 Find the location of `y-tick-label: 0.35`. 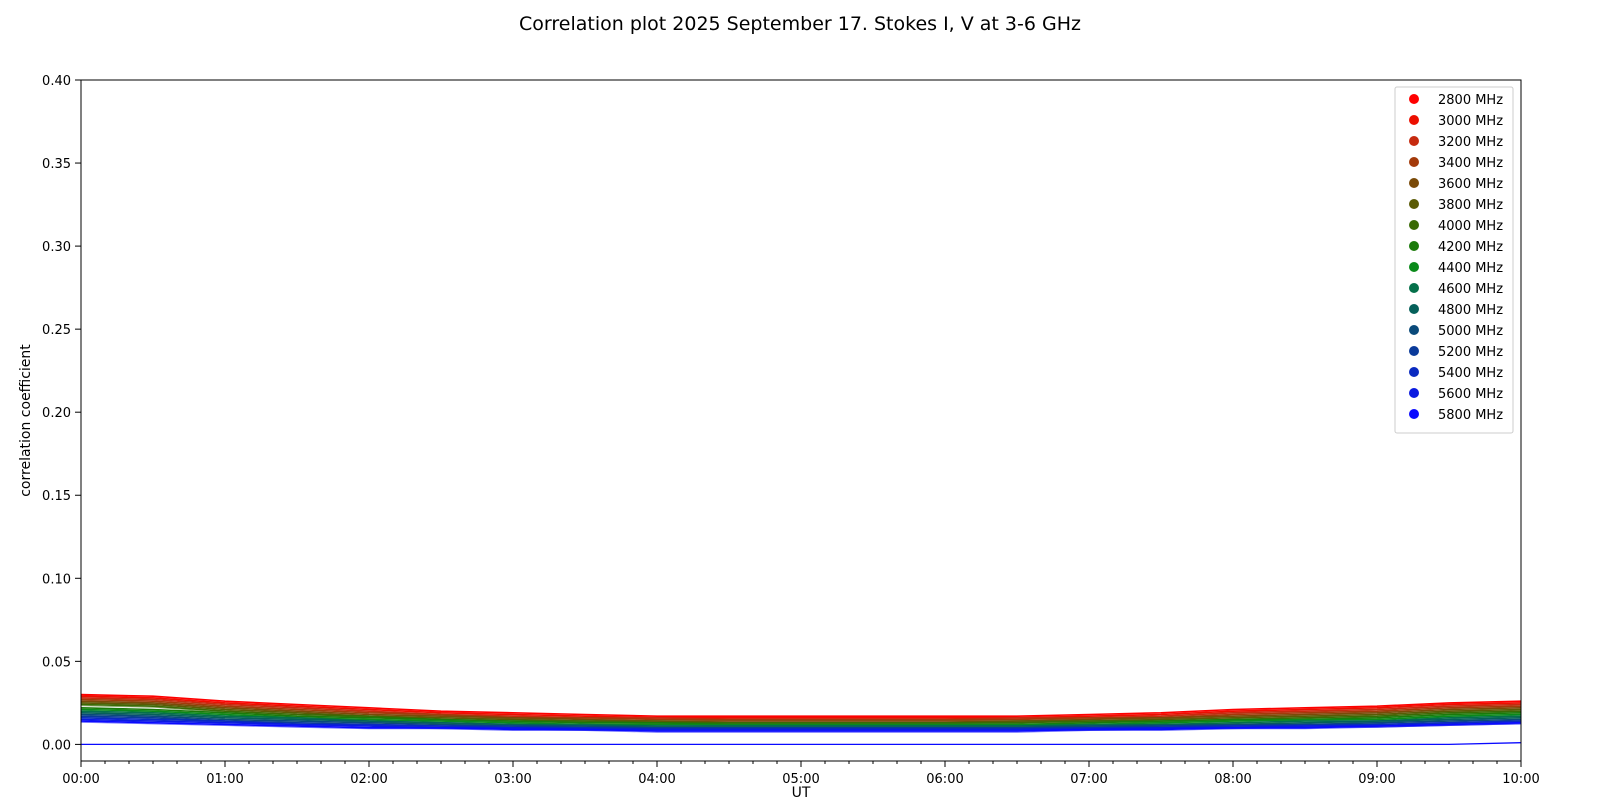

y-tick-label: 0.35 is located at coordinates (56, 164).